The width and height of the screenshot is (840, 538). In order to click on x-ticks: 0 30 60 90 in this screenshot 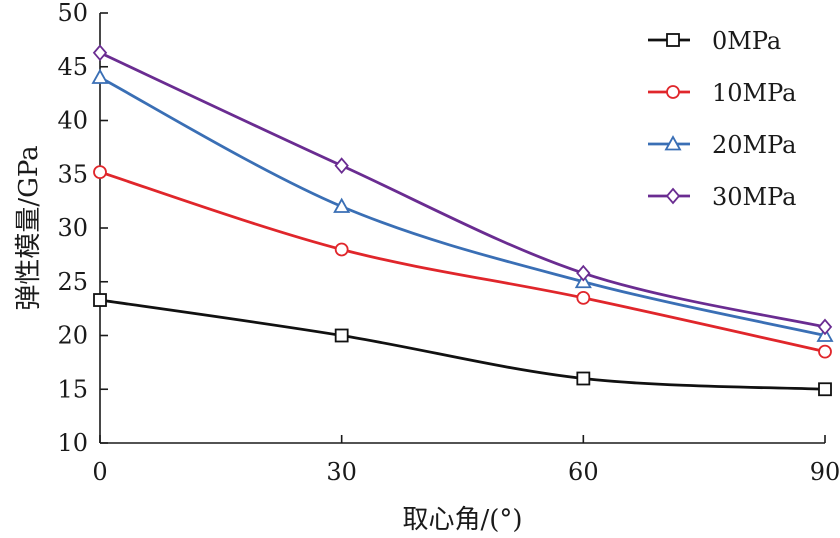, I will do `click(466, 460)`.